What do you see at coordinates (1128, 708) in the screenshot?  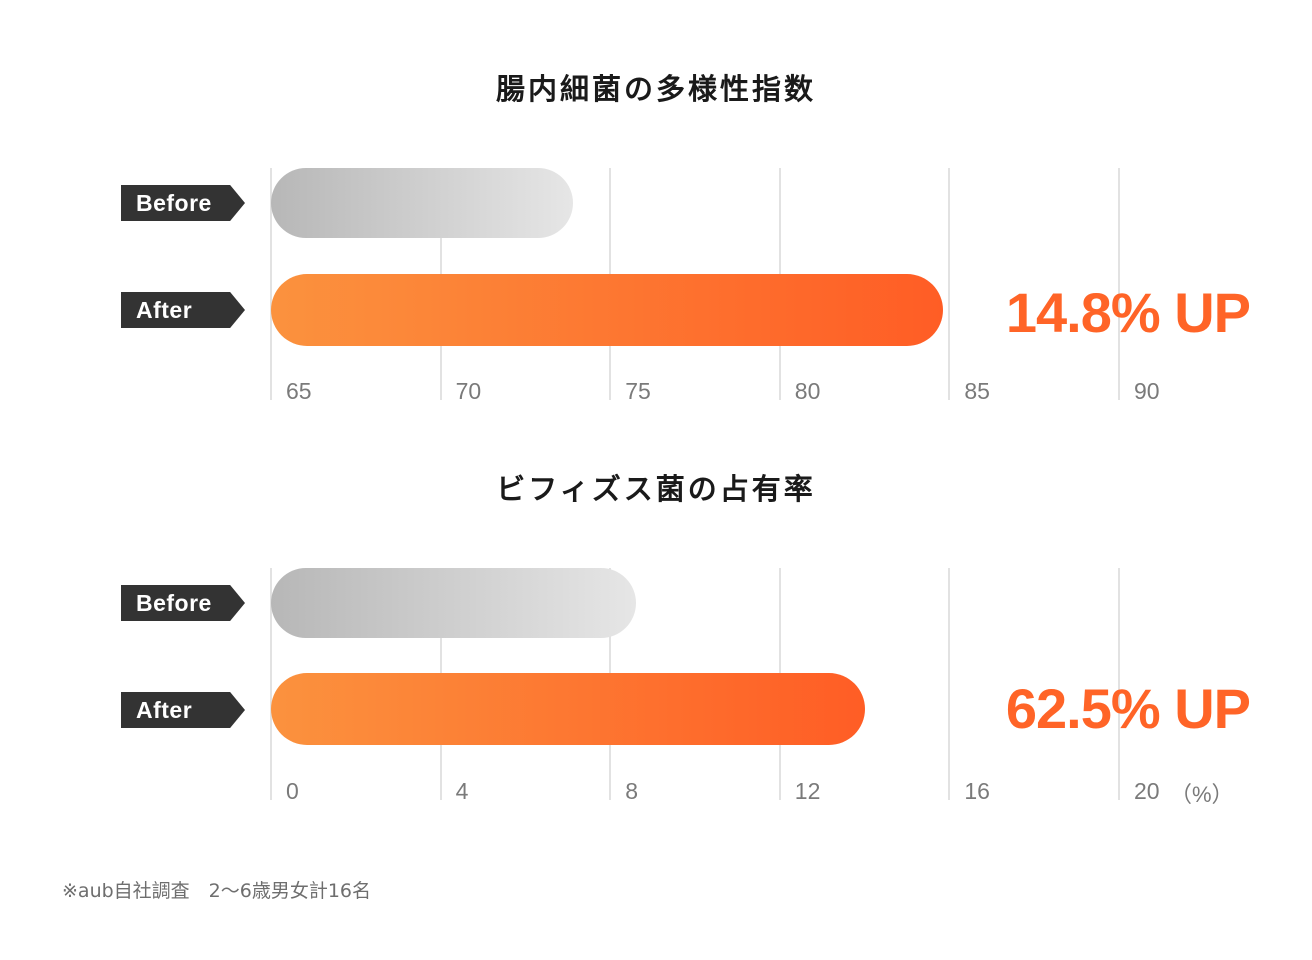 I see `increase-annotation: 62.5% UP` at bounding box center [1128, 708].